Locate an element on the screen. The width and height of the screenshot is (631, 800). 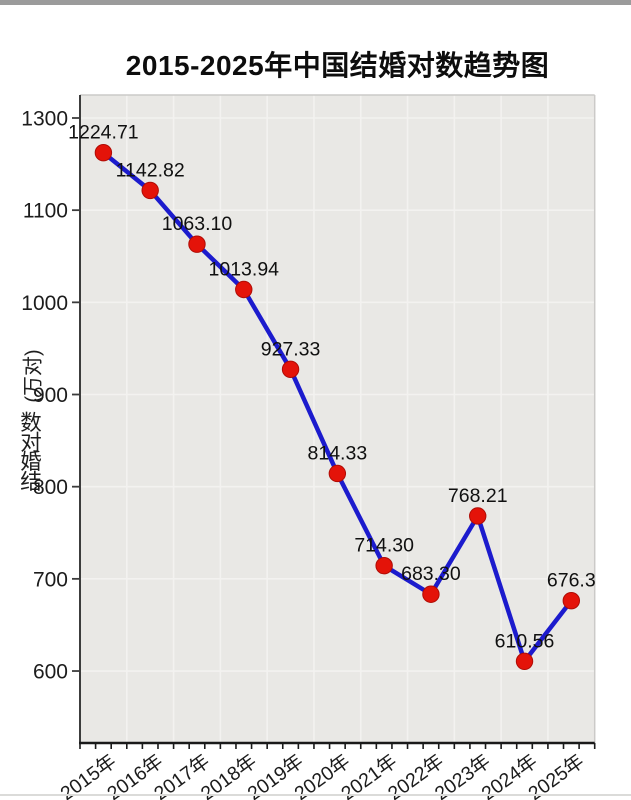
data-point-label: 768.21 is located at coordinates (478, 496).